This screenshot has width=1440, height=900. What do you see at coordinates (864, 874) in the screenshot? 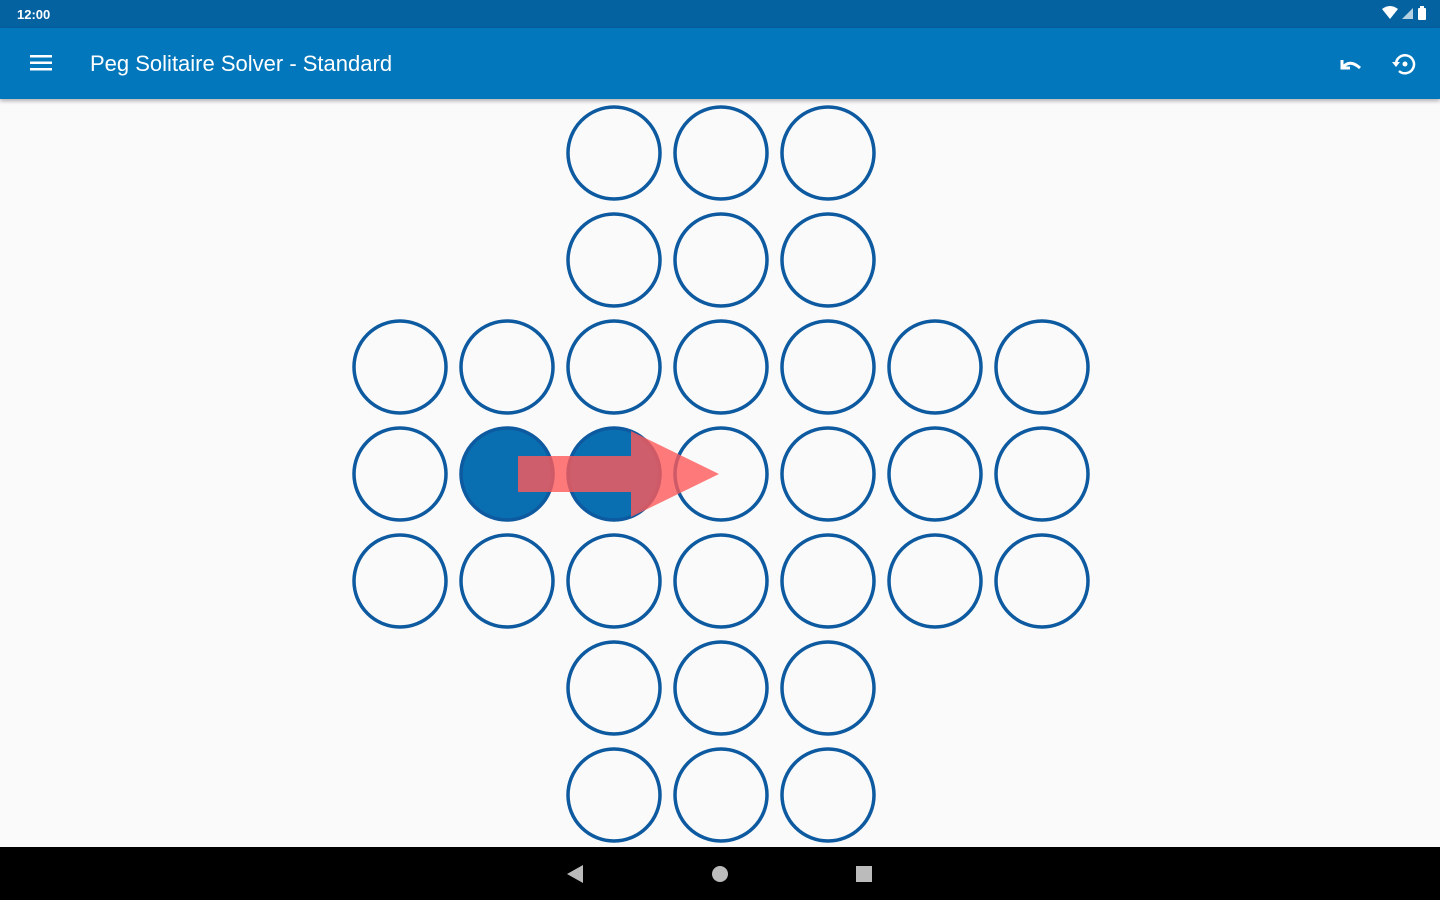
I see `recents-icon` at bounding box center [864, 874].